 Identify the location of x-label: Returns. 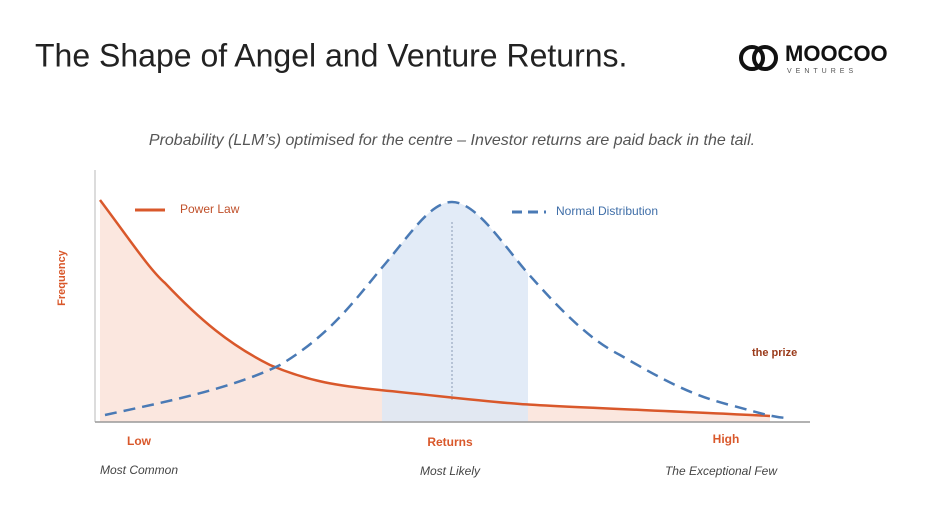
(450, 442).